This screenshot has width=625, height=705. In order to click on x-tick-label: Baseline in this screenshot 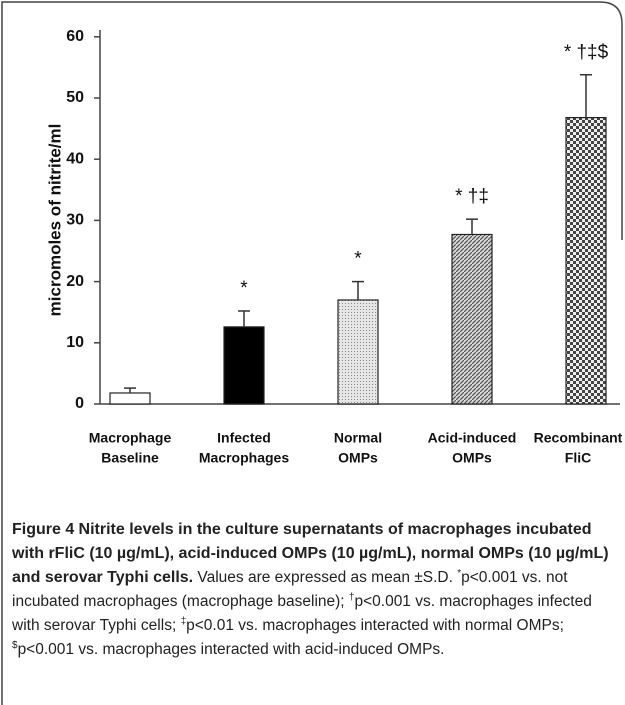, I will do `click(130, 458)`.